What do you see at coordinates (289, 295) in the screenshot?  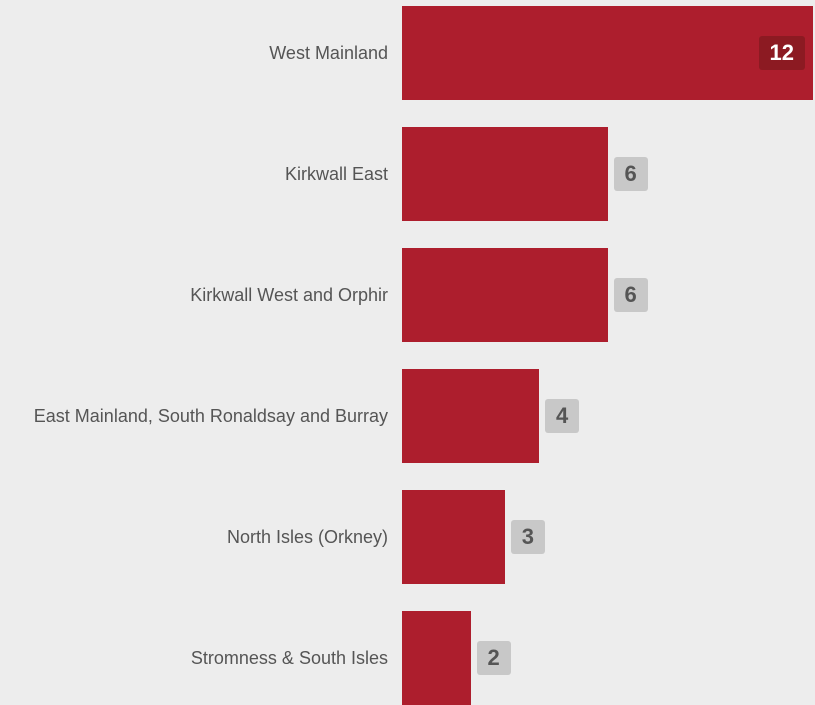 I see `category-label: Kirkwall West and Orphir` at bounding box center [289, 295].